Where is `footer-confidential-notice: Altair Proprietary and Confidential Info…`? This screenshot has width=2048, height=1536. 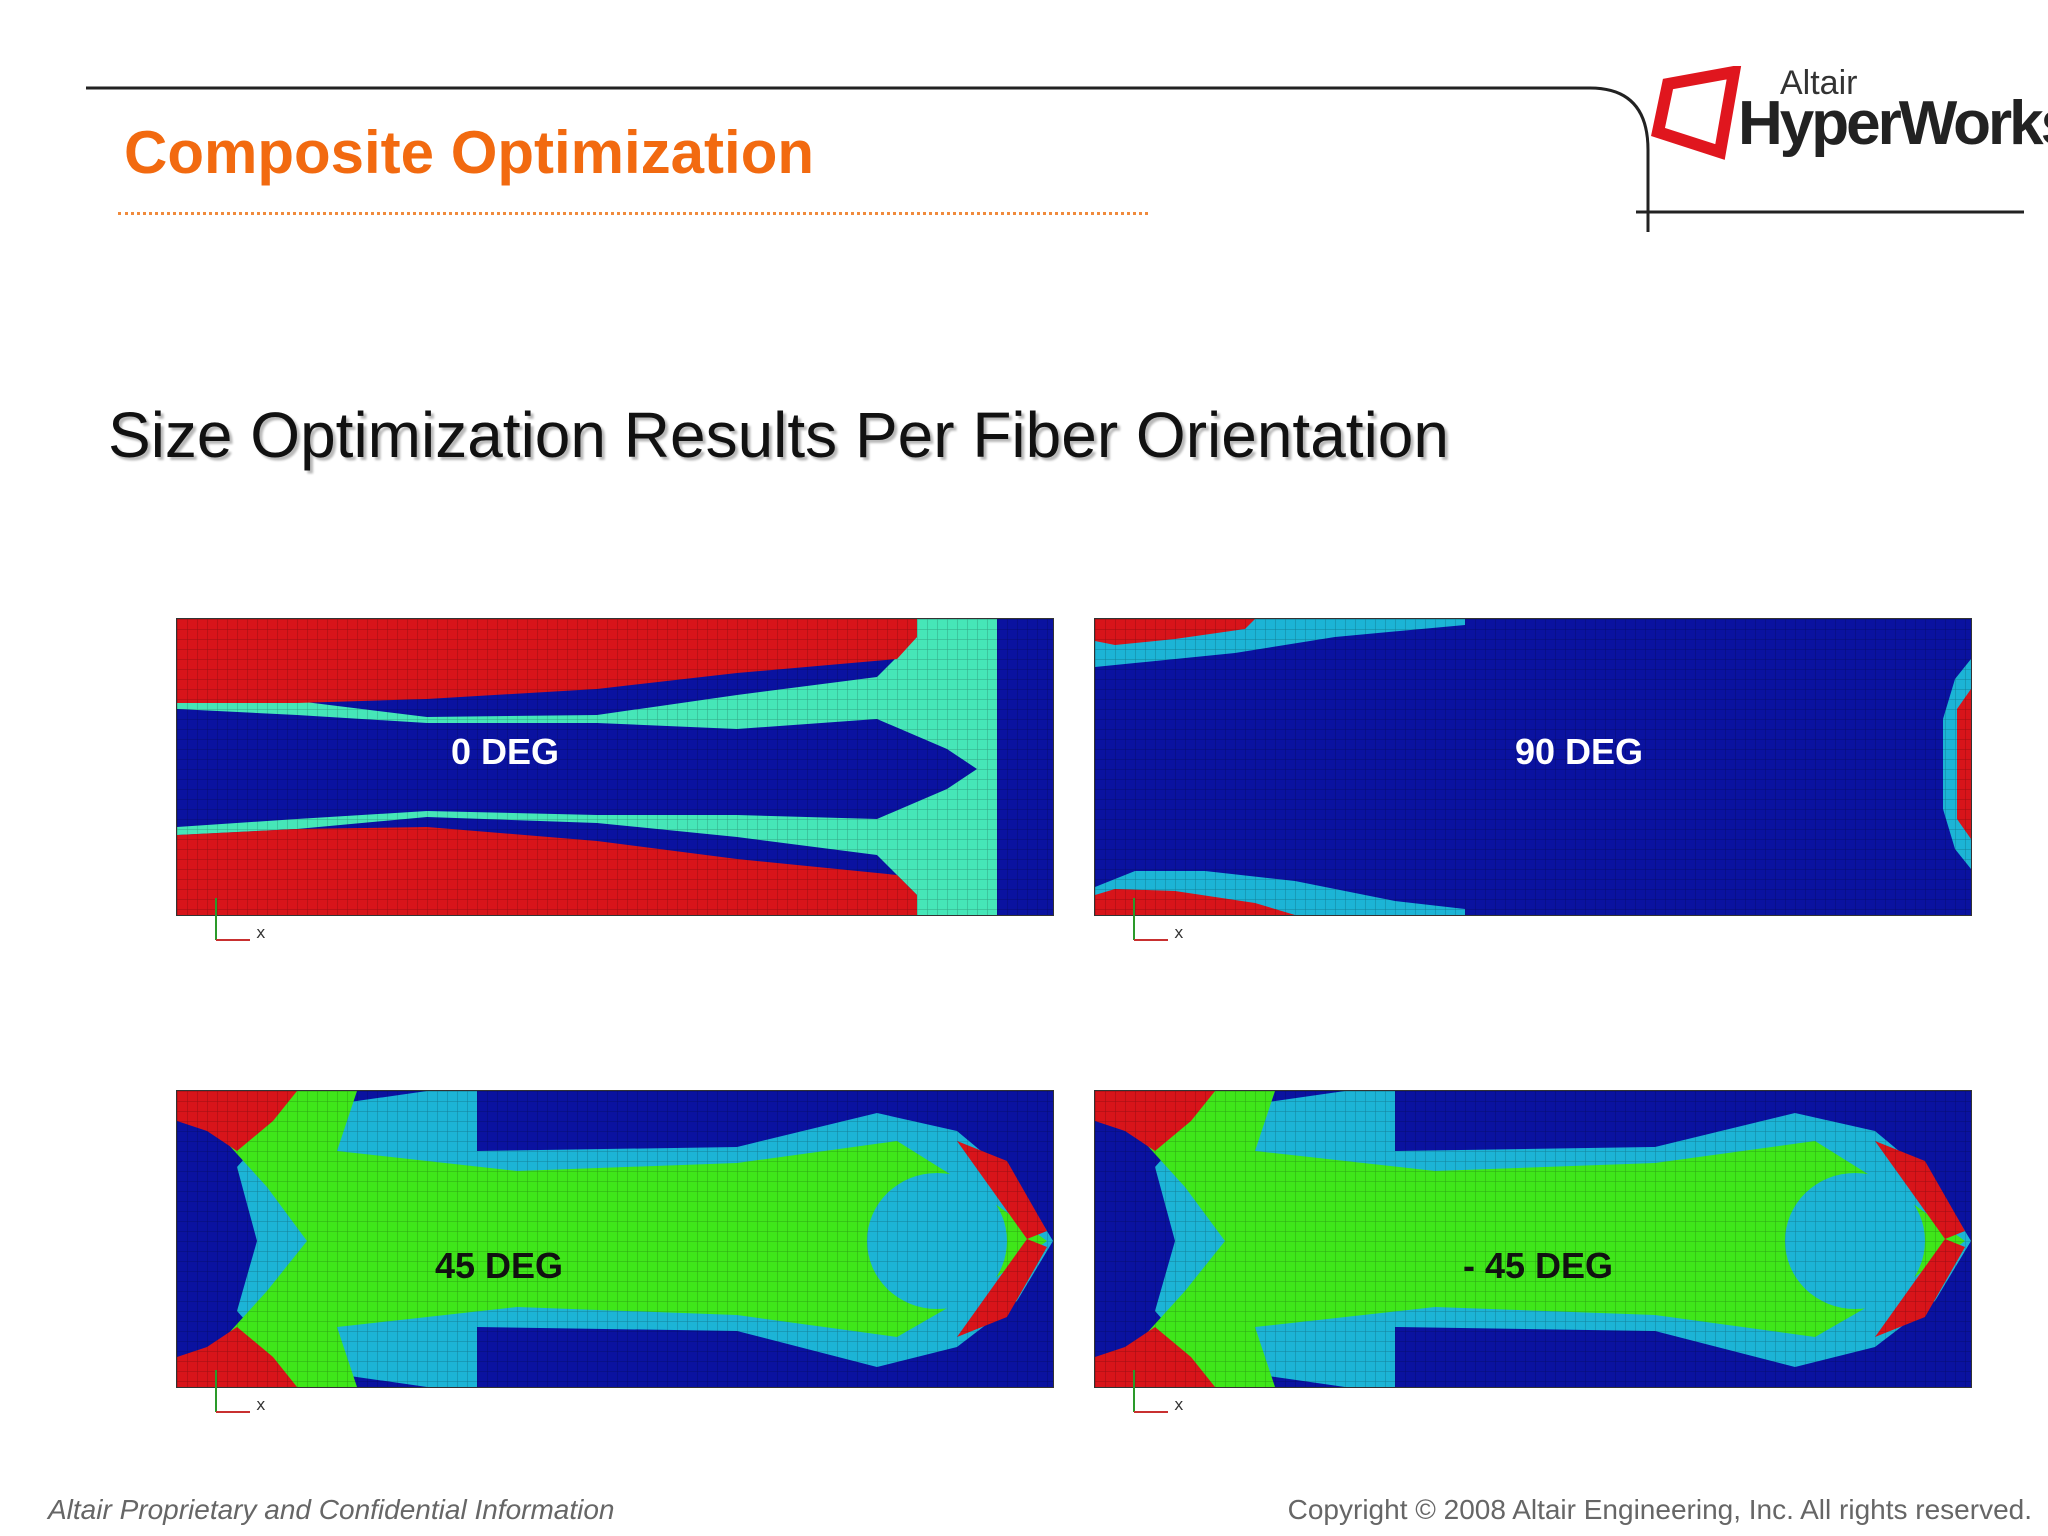
footer-confidential-notice: Altair Proprietary and Confidential Info… is located at coordinates (331, 1509).